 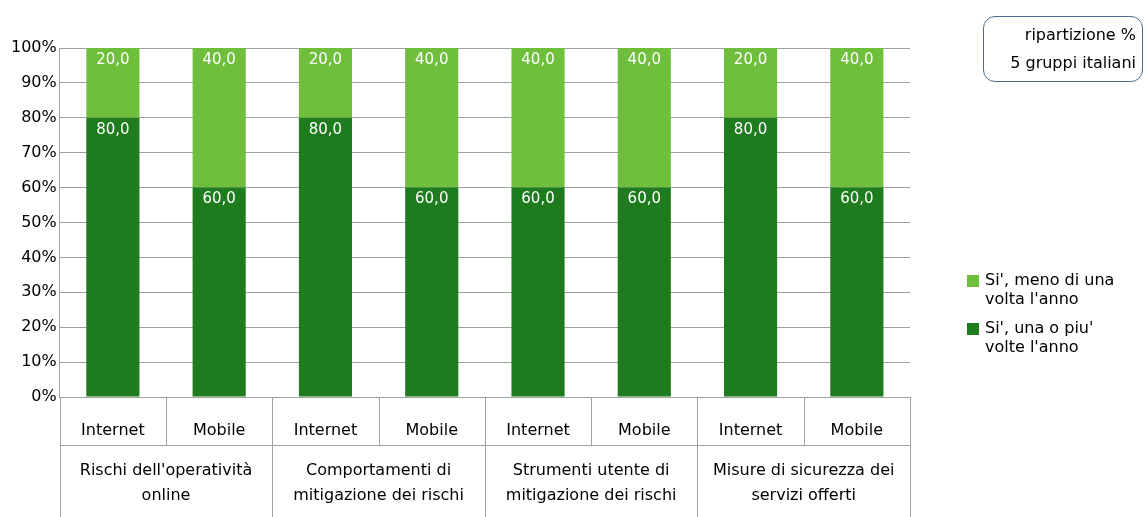 What do you see at coordinates (1040, 337) in the screenshot?
I see `legend-label: Si', una o piu' volte l'anno` at bounding box center [1040, 337].